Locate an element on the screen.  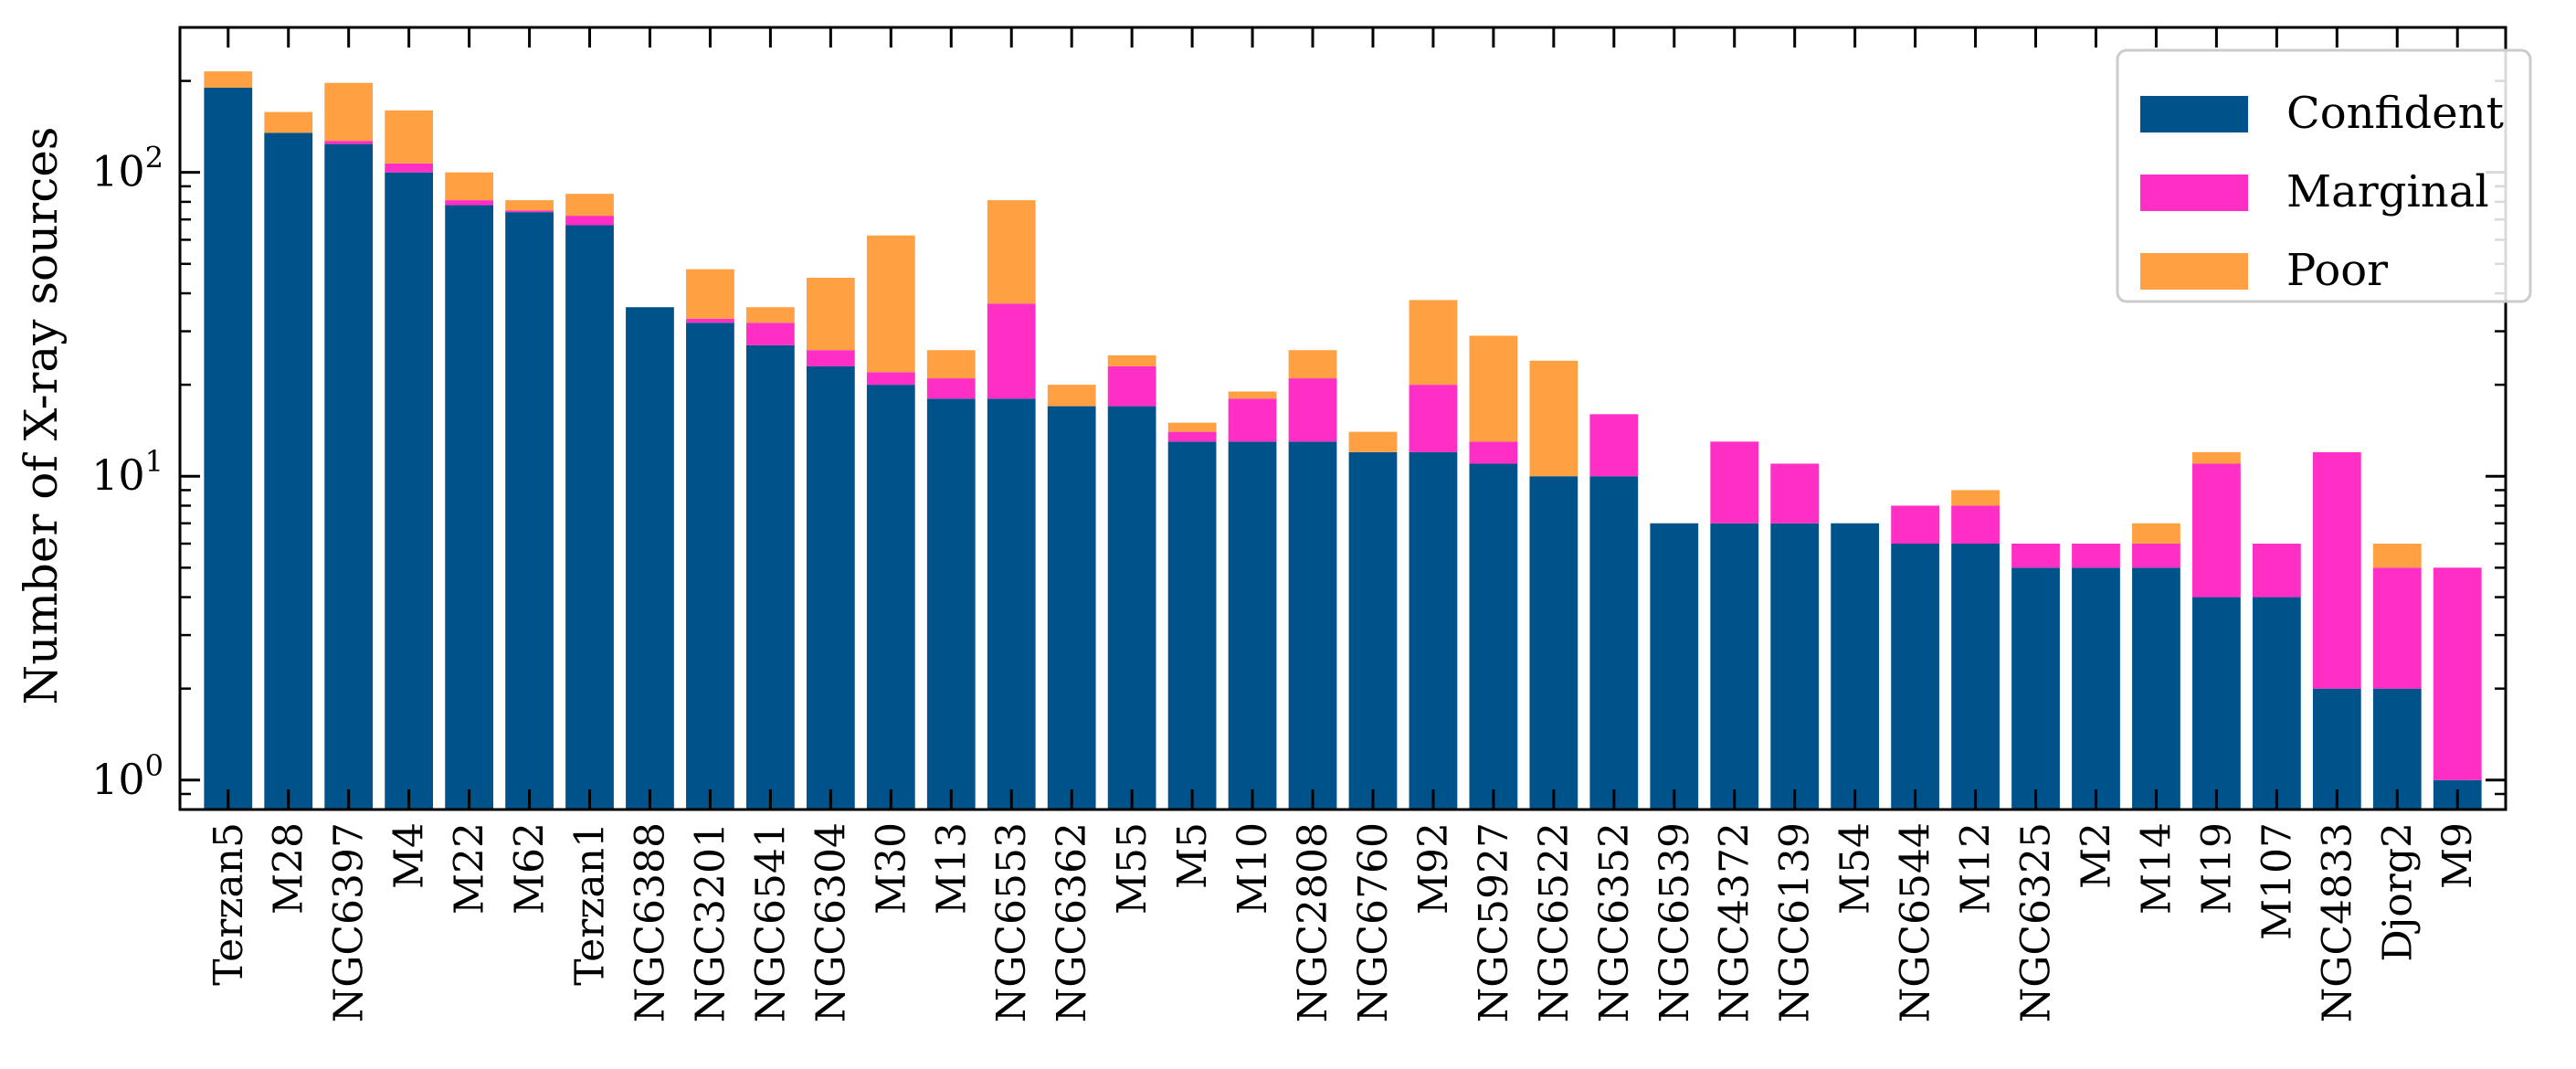
bar-marginal-ngc5927 is located at coordinates (1493, 452).